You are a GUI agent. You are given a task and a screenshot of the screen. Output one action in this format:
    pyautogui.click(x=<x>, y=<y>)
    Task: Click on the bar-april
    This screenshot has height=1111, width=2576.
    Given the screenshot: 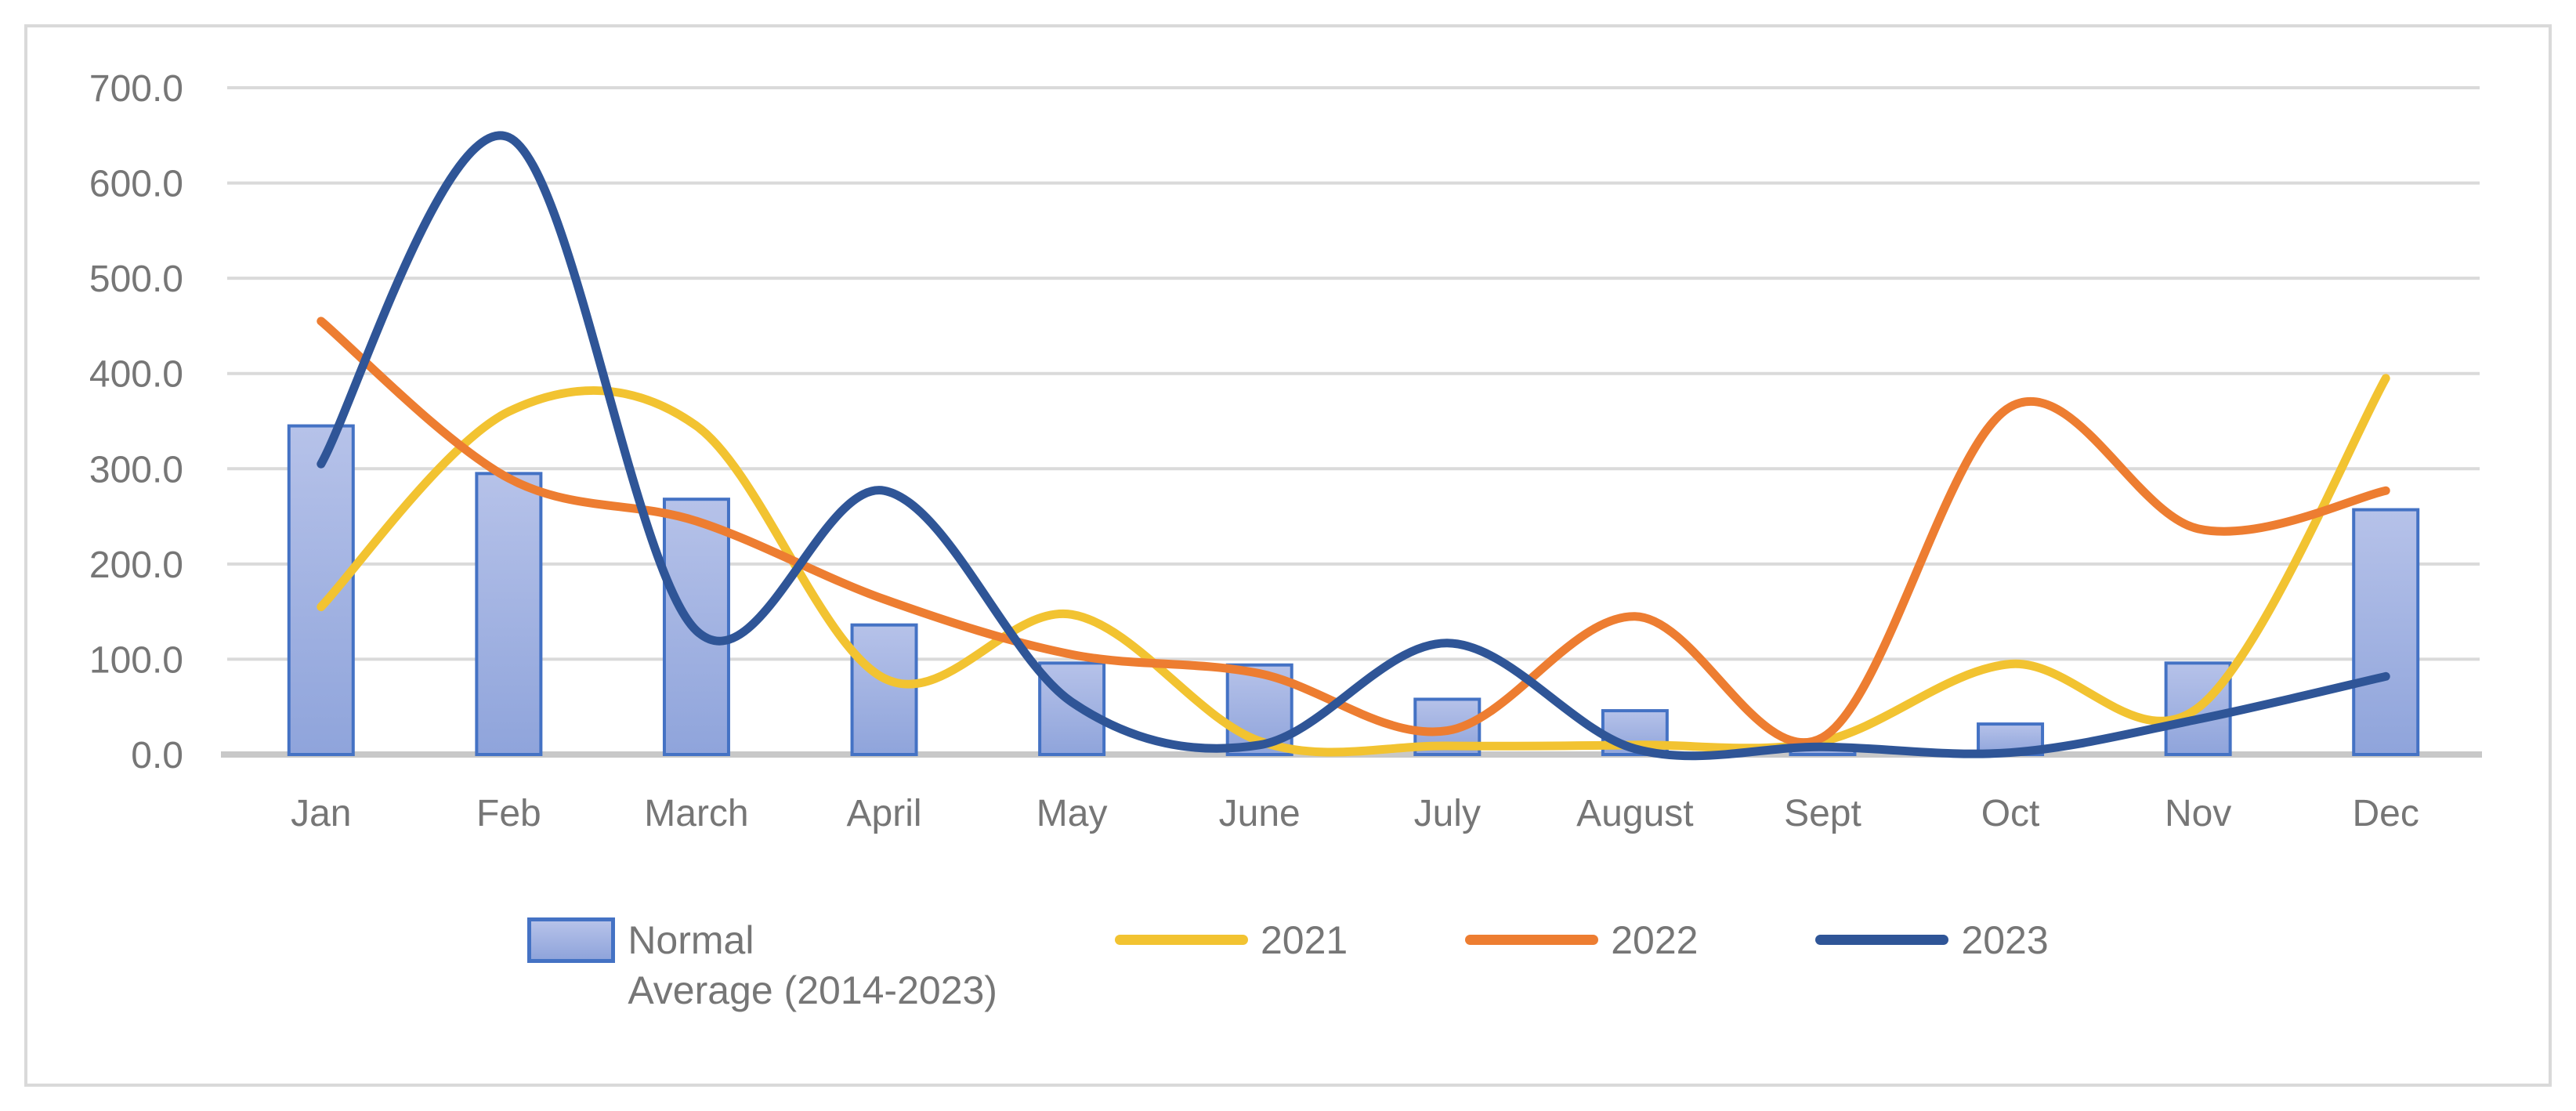 What is the action you would take?
    pyautogui.click(x=884, y=689)
    